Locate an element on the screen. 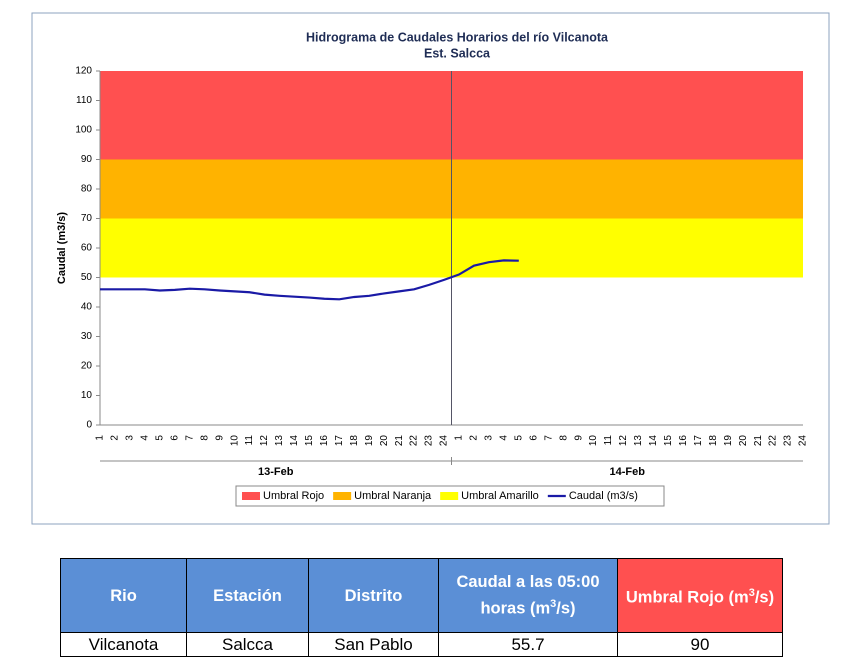 Image resolution: width=855 pixels, height=667 pixels. header-cell: Estación is located at coordinates (247, 595).